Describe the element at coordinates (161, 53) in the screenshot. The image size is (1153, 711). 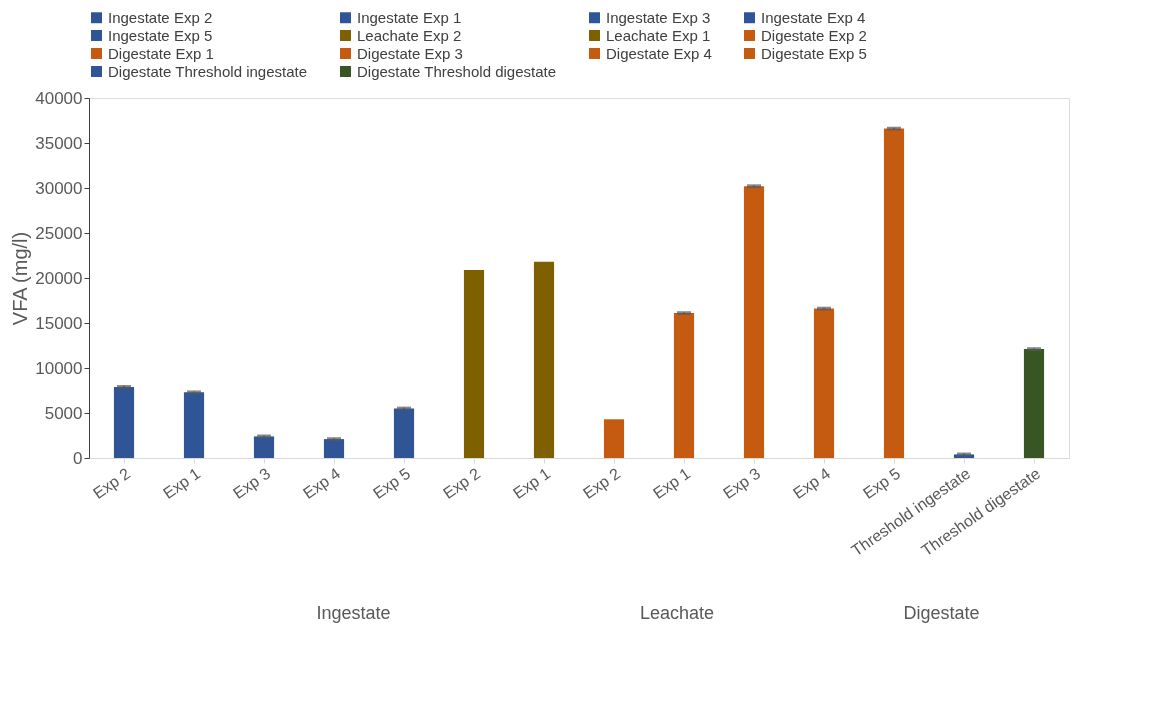
I see `legend-label: Digestate Exp 1` at that location.